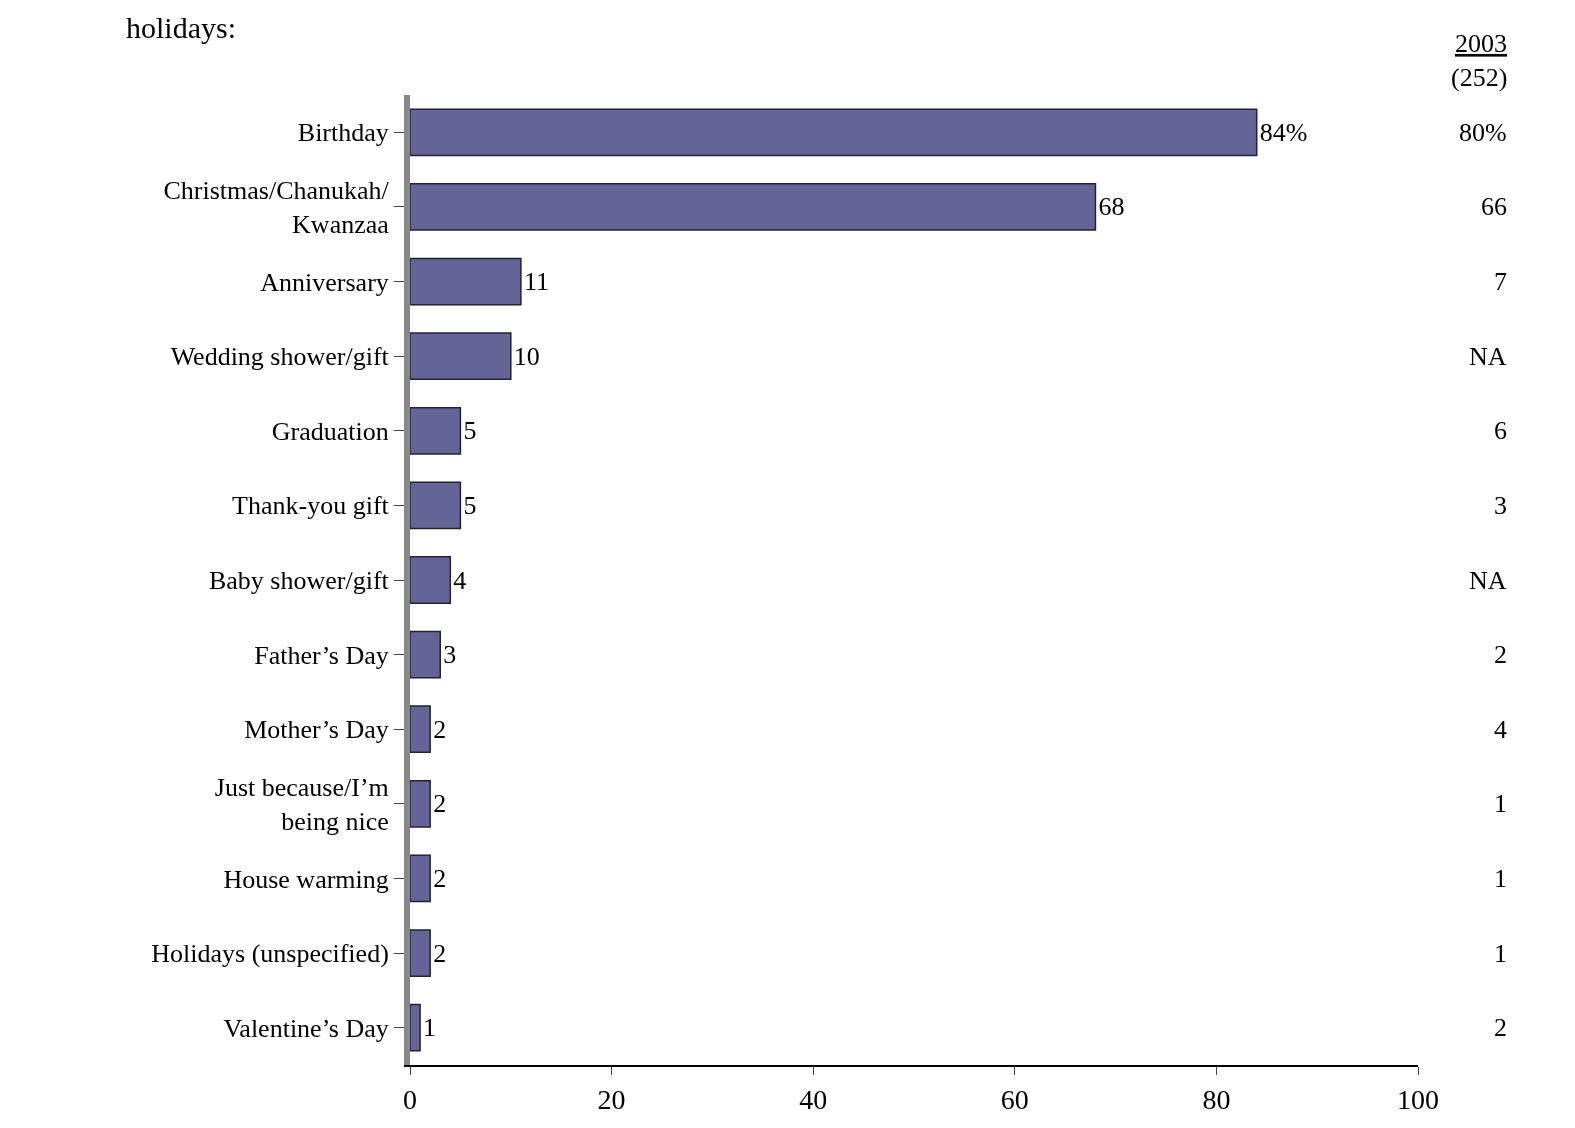  I want to click on text: (252), so click(1479, 77).